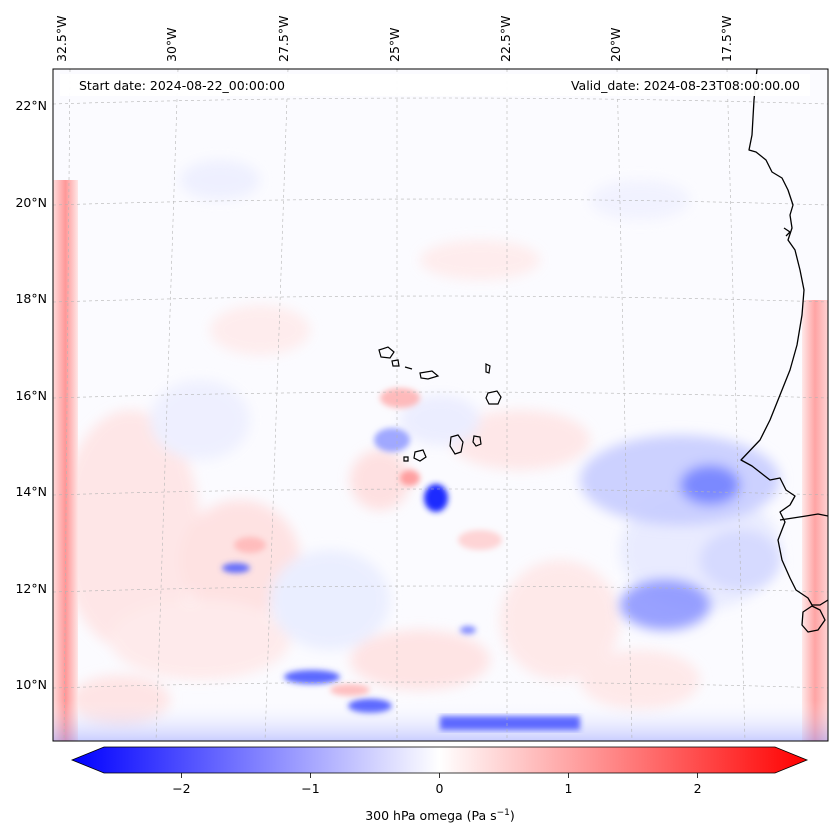 Image resolution: width=837 pixels, height=839 pixels. What do you see at coordinates (615, 44) in the screenshot?
I see `lon-label: 20°W` at bounding box center [615, 44].